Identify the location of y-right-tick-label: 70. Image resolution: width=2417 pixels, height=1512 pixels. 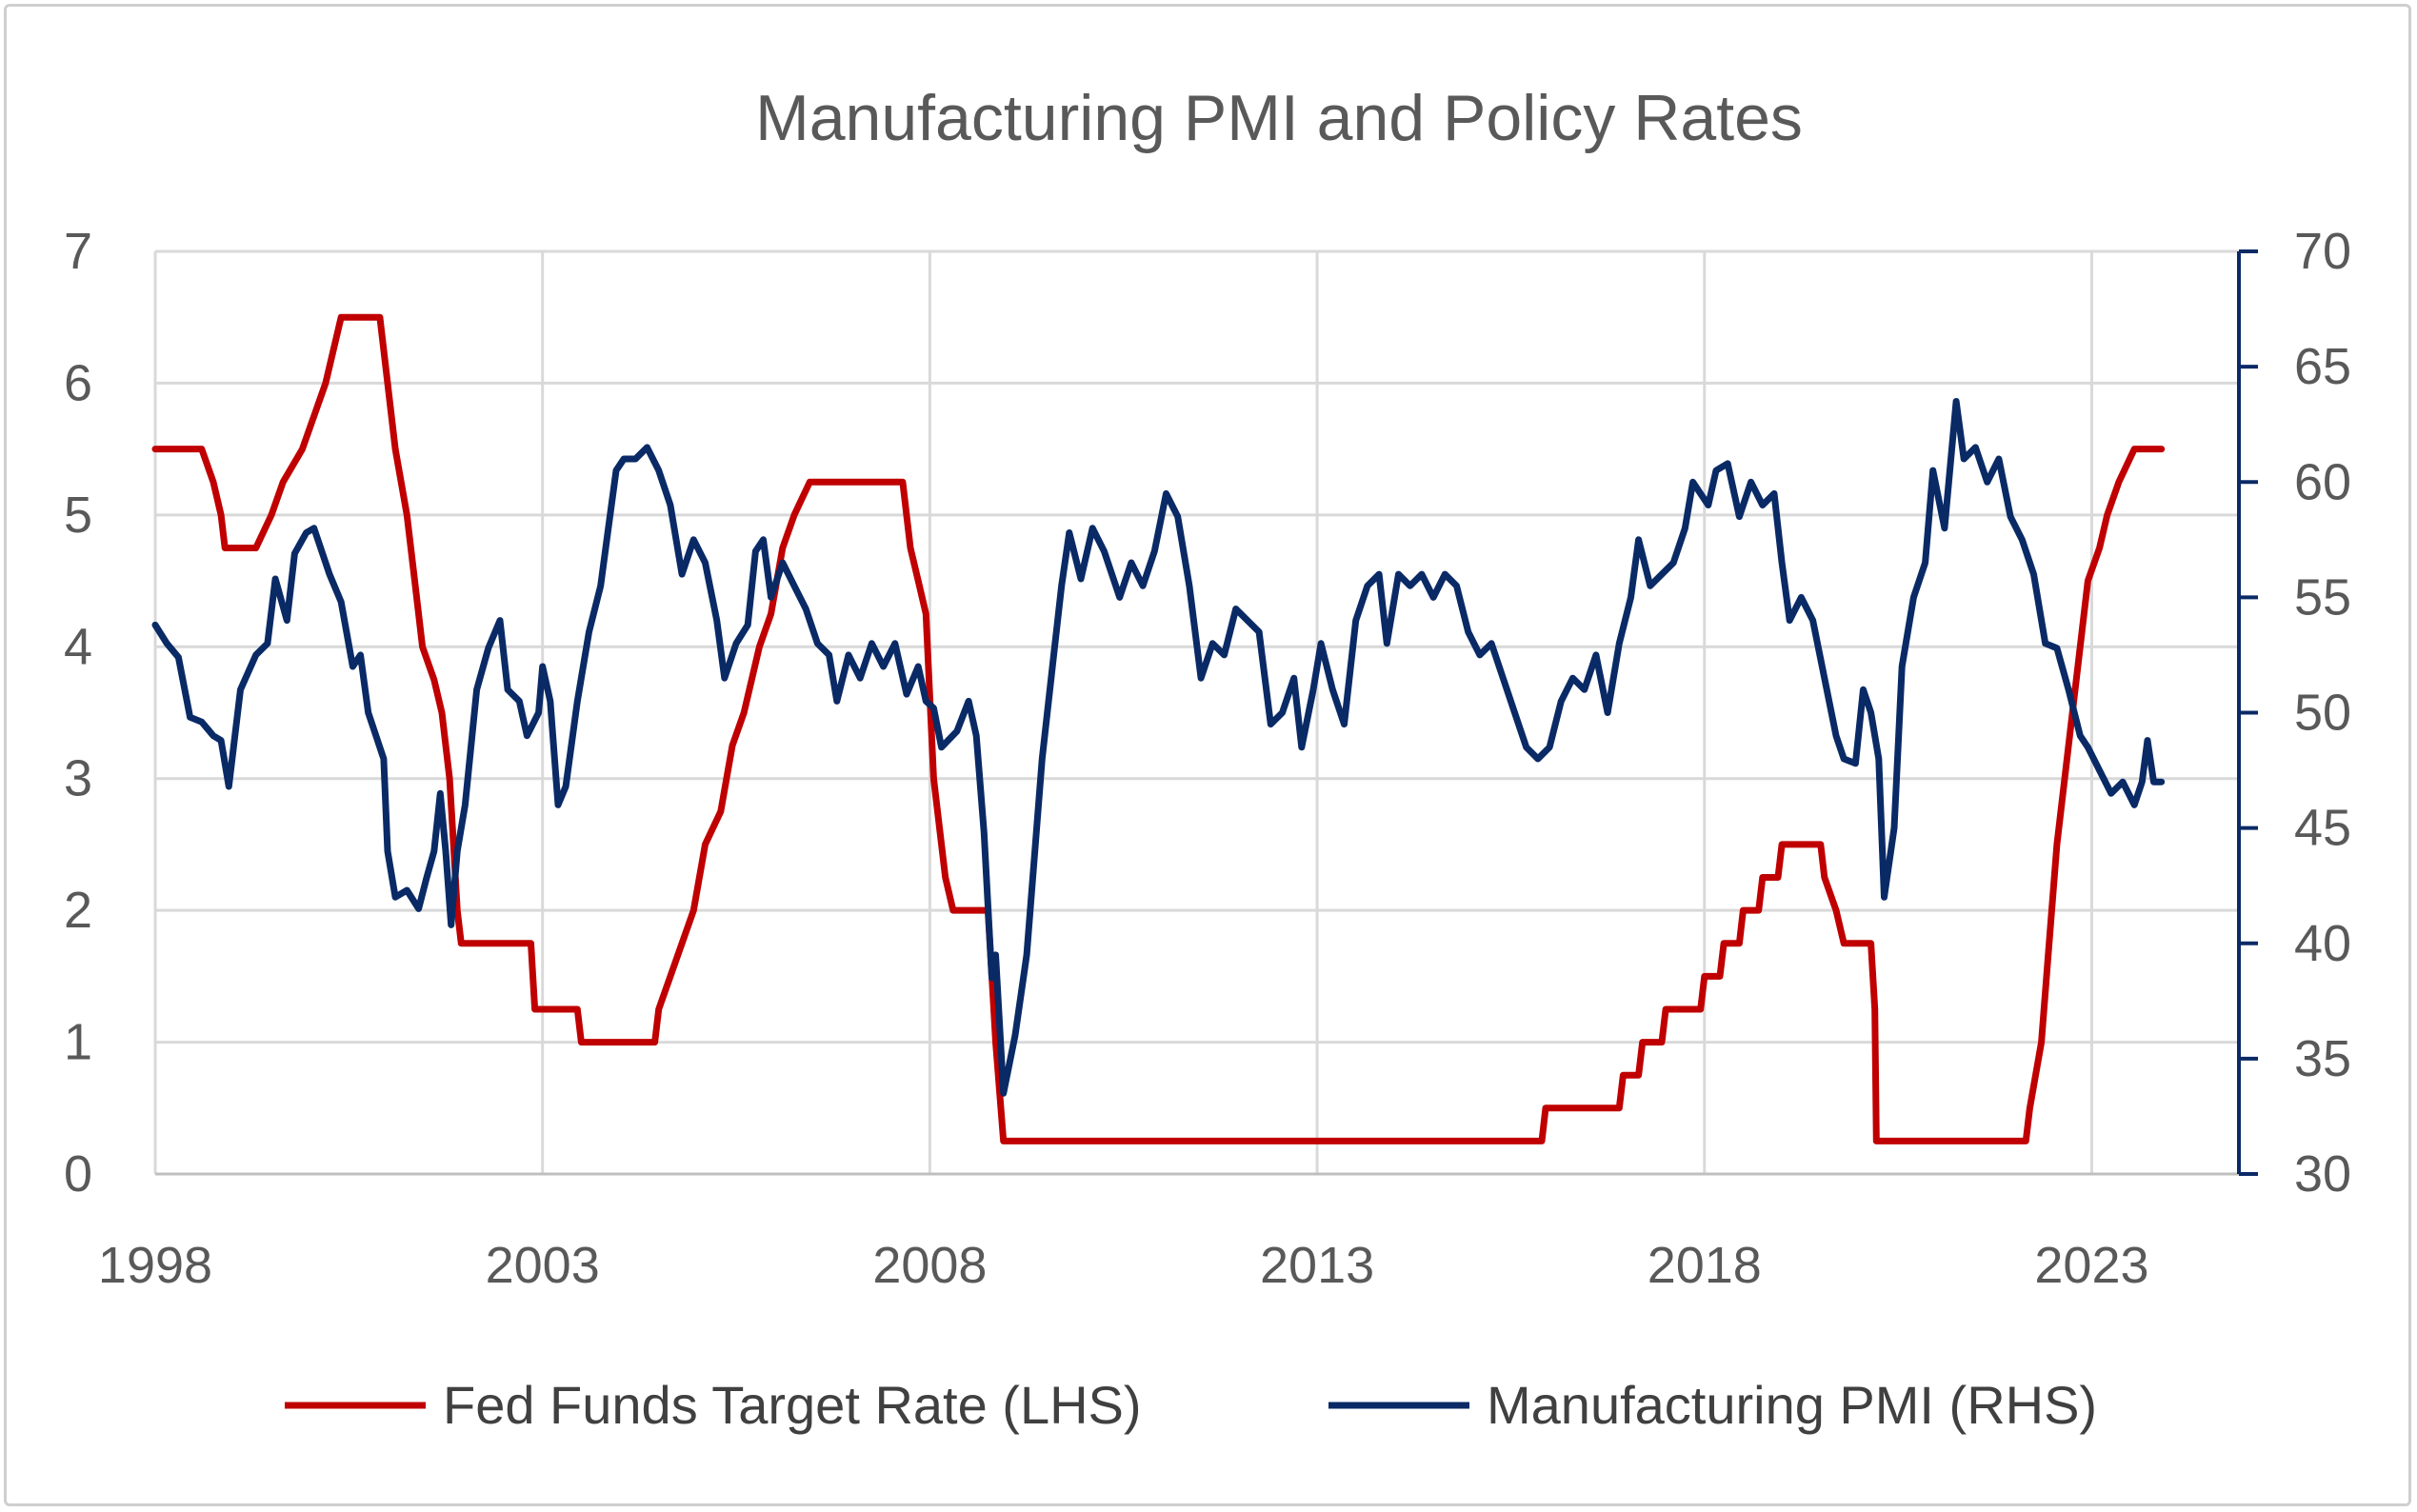
(2322, 251).